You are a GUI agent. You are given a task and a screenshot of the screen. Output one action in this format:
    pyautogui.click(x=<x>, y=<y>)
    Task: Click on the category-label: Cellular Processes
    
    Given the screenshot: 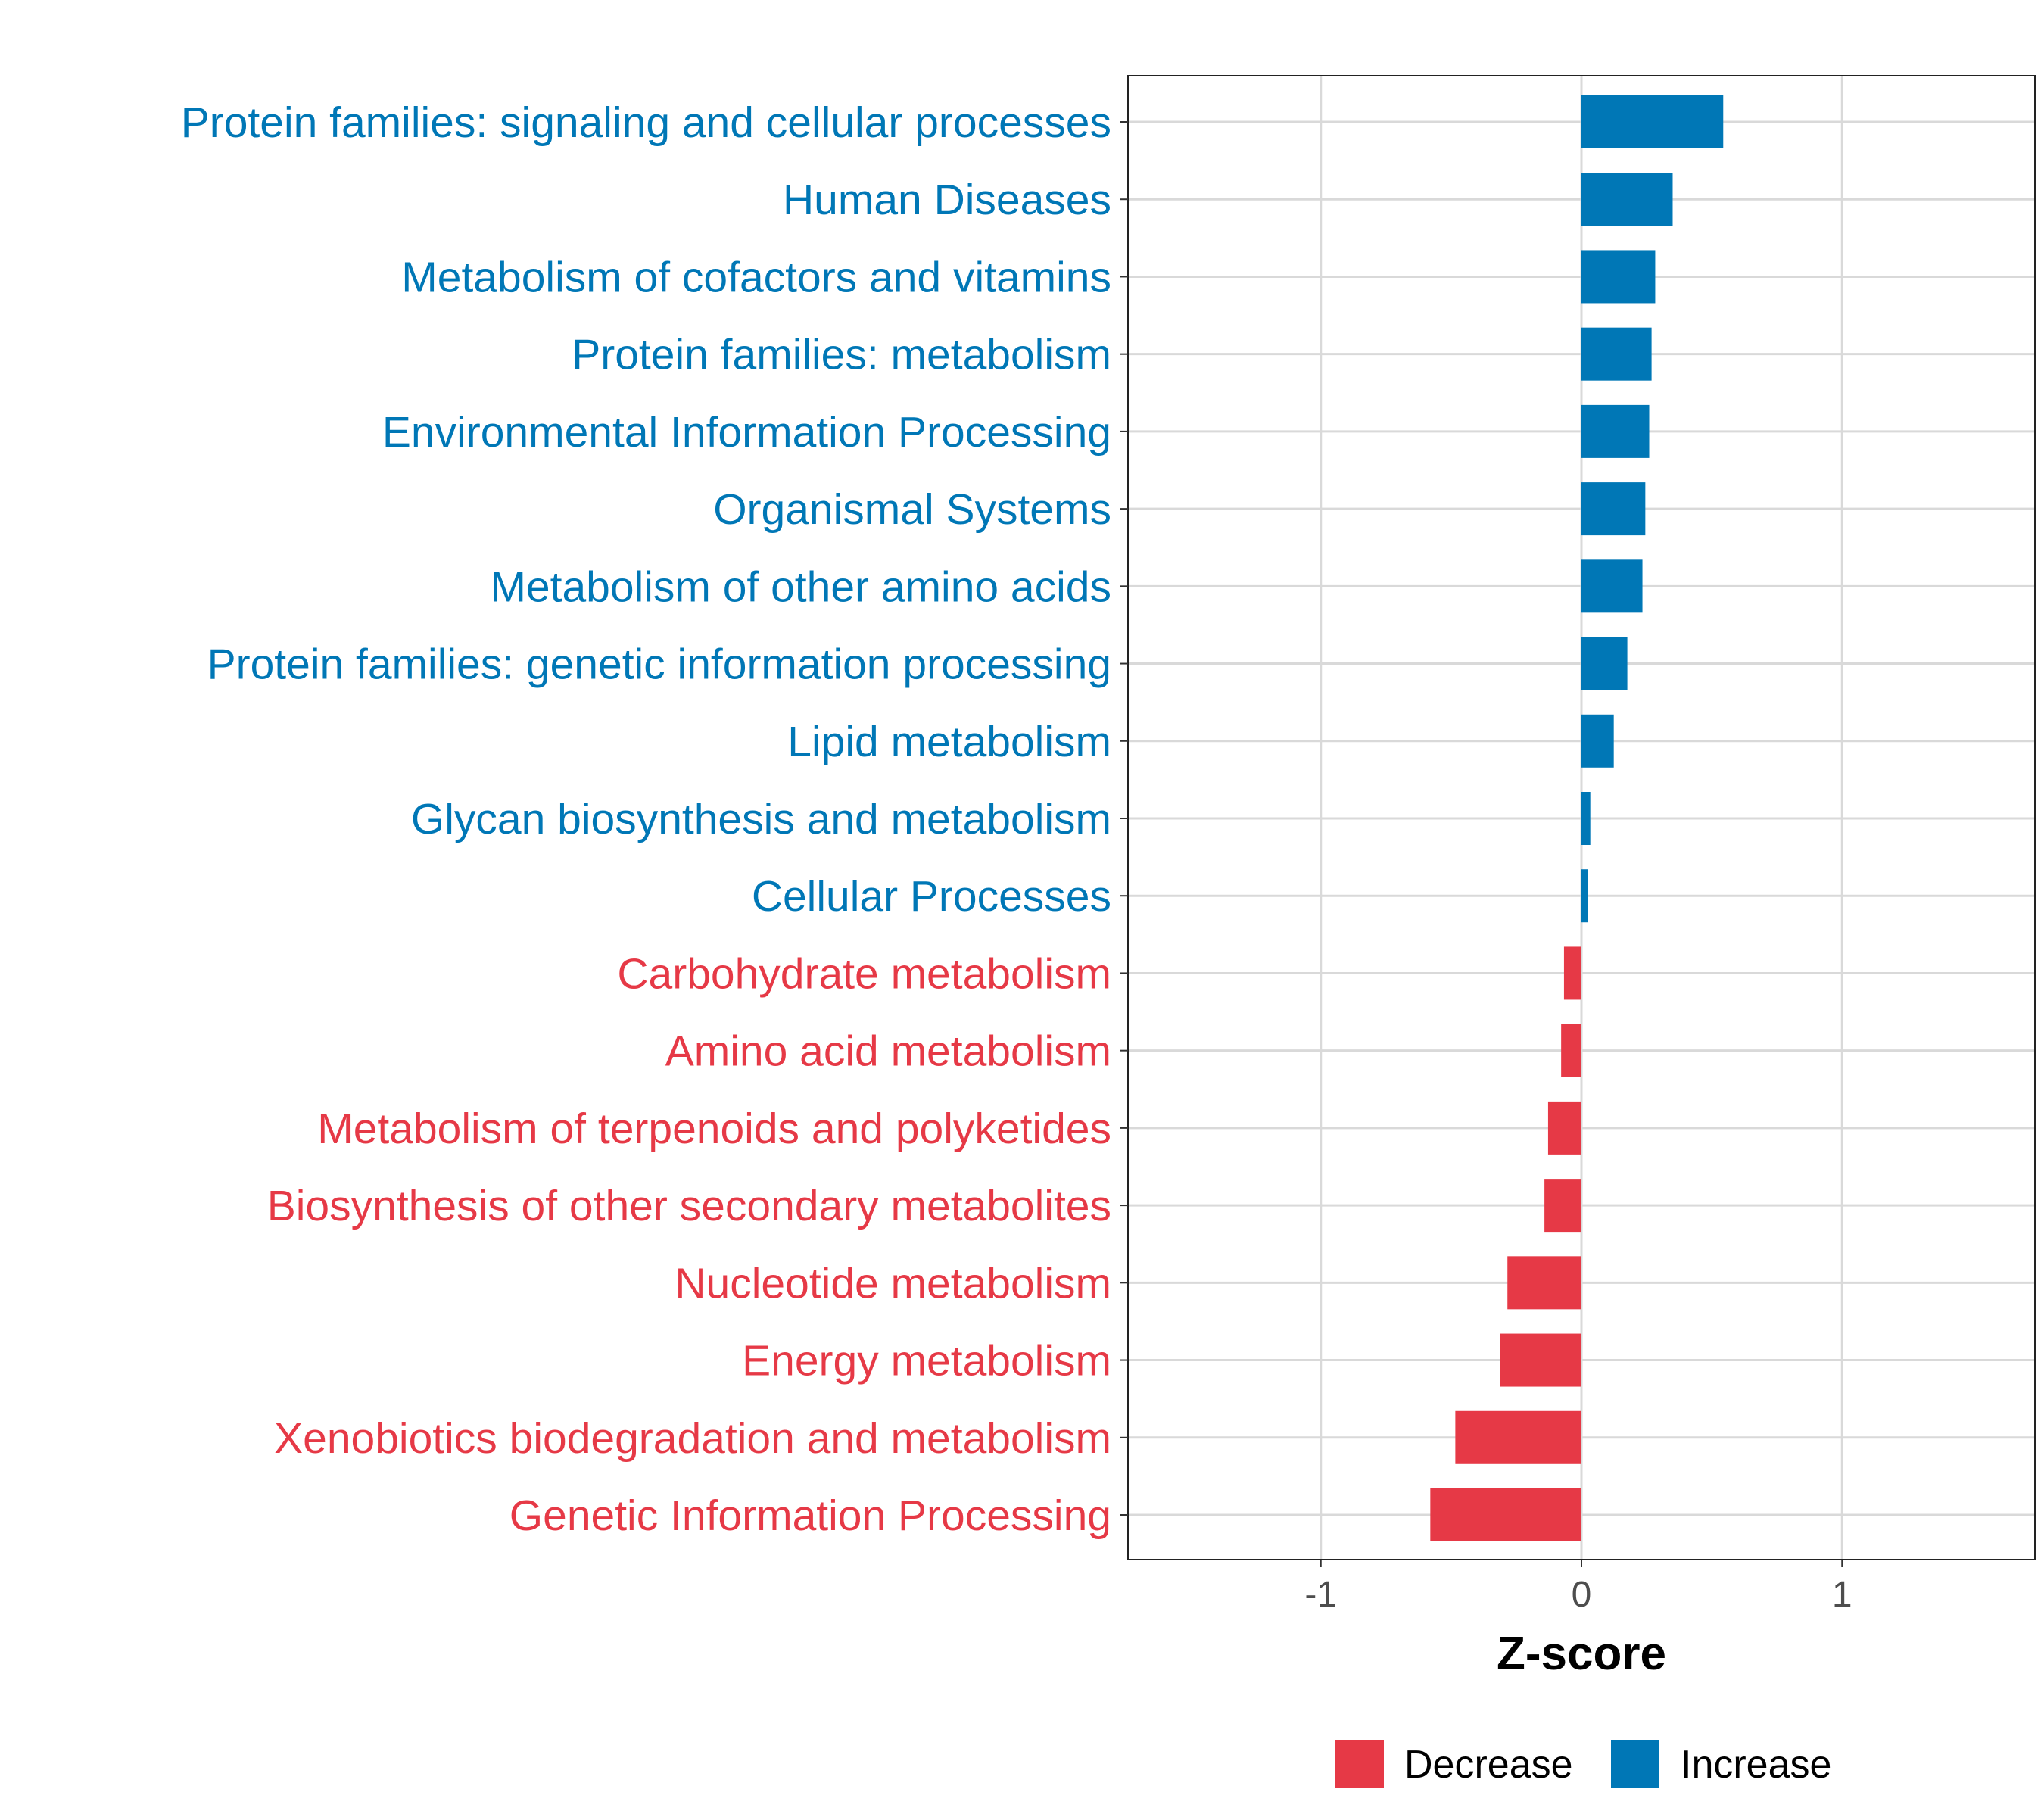 What is the action you would take?
    pyautogui.click(x=931, y=897)
    